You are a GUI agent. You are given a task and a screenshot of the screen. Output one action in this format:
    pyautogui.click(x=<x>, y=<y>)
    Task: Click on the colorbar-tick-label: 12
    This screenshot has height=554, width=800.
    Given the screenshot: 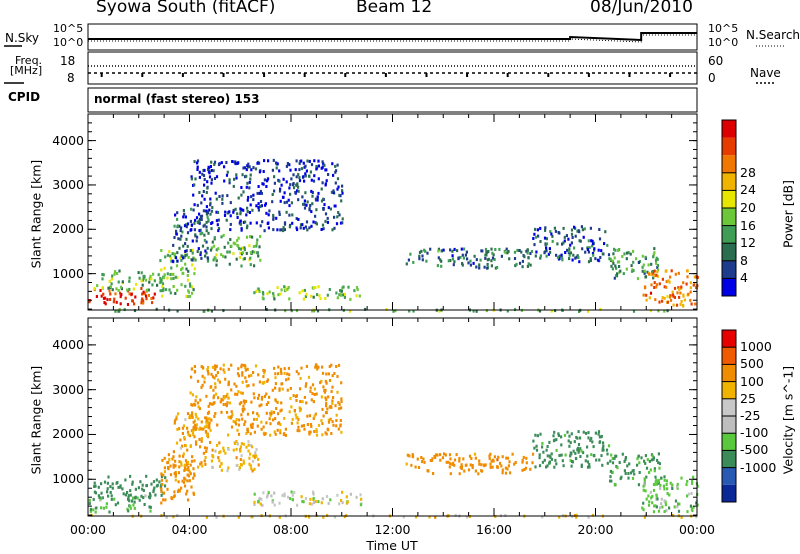 What is the action you would take?
    pyautogui.click(x=748, y=243)
    